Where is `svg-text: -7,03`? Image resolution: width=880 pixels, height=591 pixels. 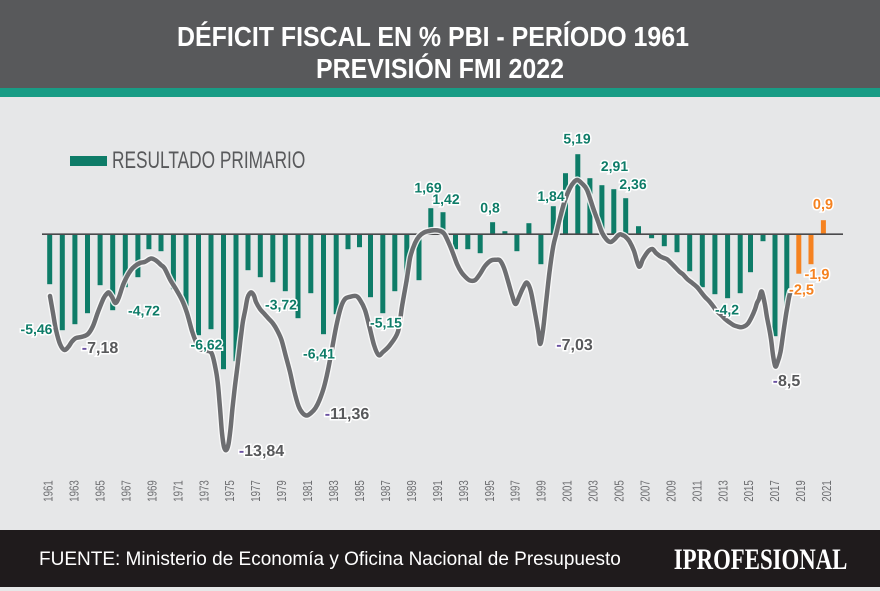
svg-text: -7,03 is located at coordinates (574, 345).